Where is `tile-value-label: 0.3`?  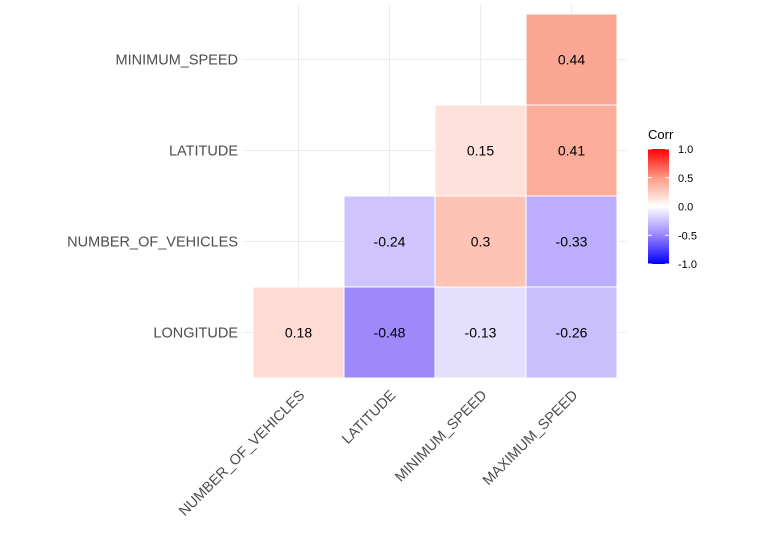 tile-value-label: 0.3 is located at coordinates (481, 242).